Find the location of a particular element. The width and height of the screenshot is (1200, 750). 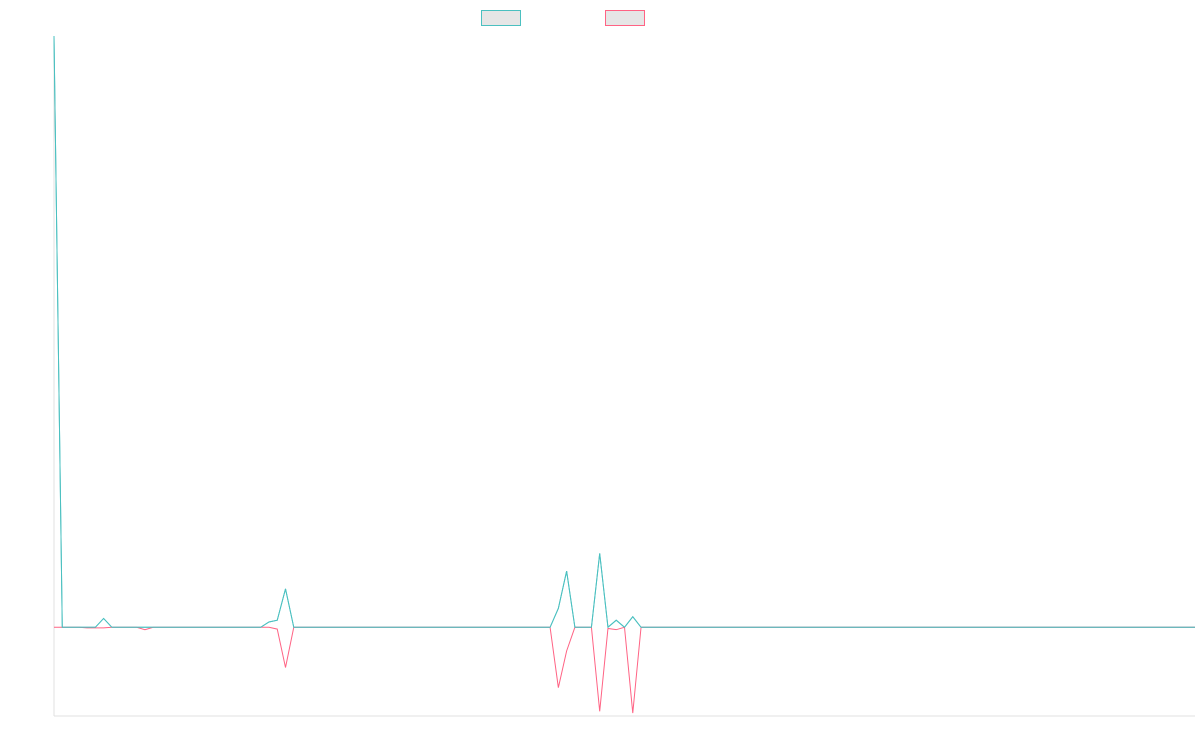

legend is located at coordinates (563, 18).